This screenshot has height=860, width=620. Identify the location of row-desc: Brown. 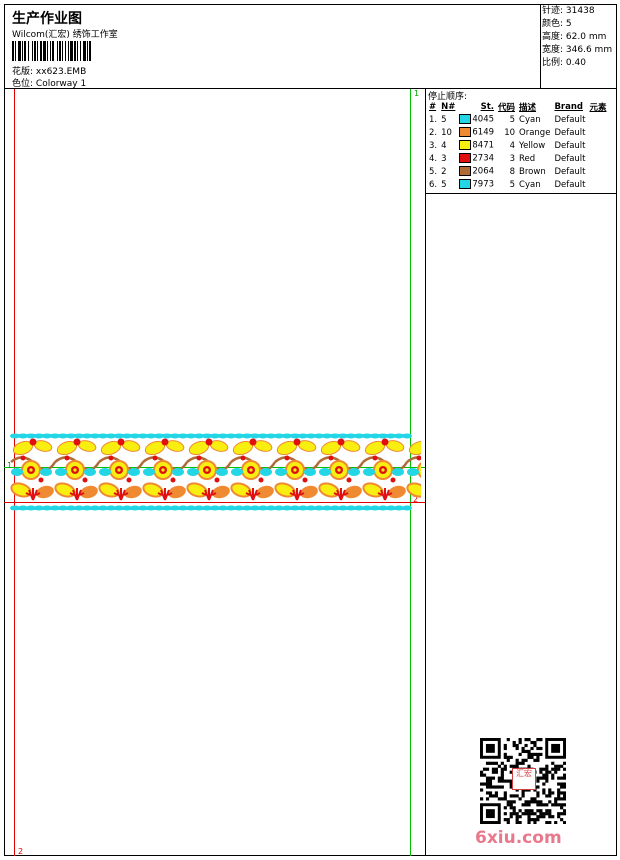
(532, 171).